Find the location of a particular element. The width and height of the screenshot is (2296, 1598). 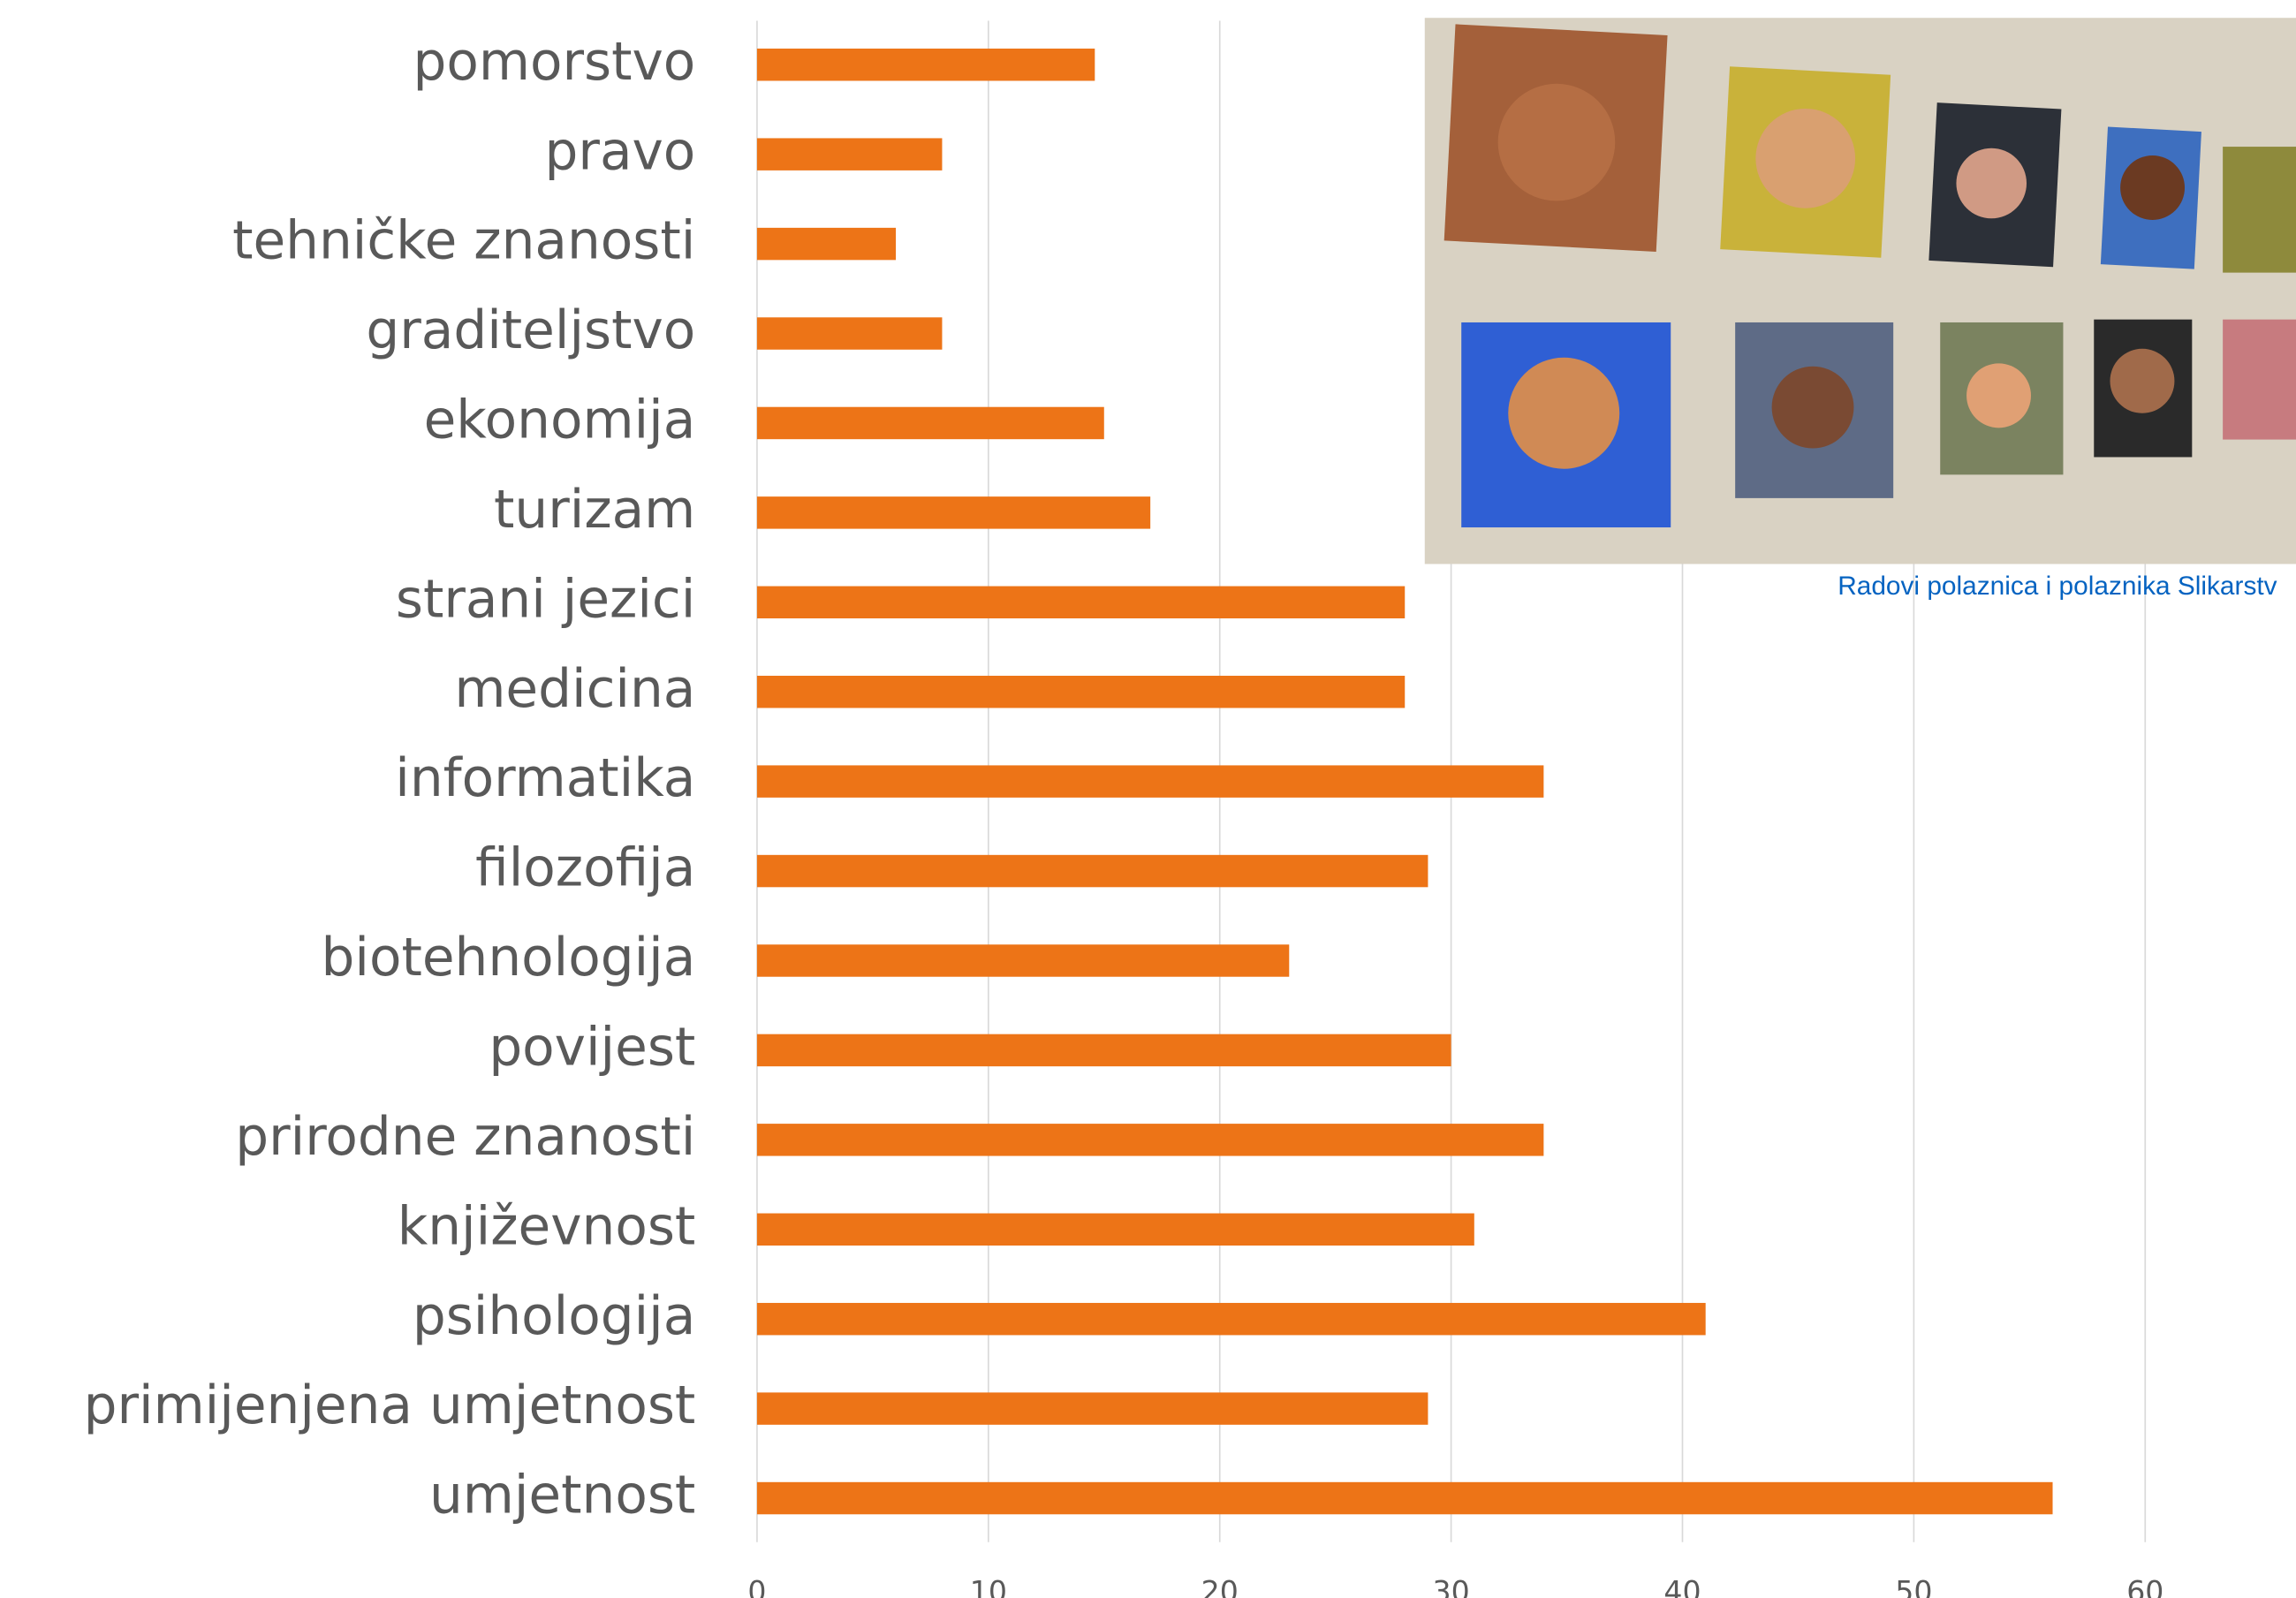

x-tick-label: 0 is located at coordinates (756, 1586).